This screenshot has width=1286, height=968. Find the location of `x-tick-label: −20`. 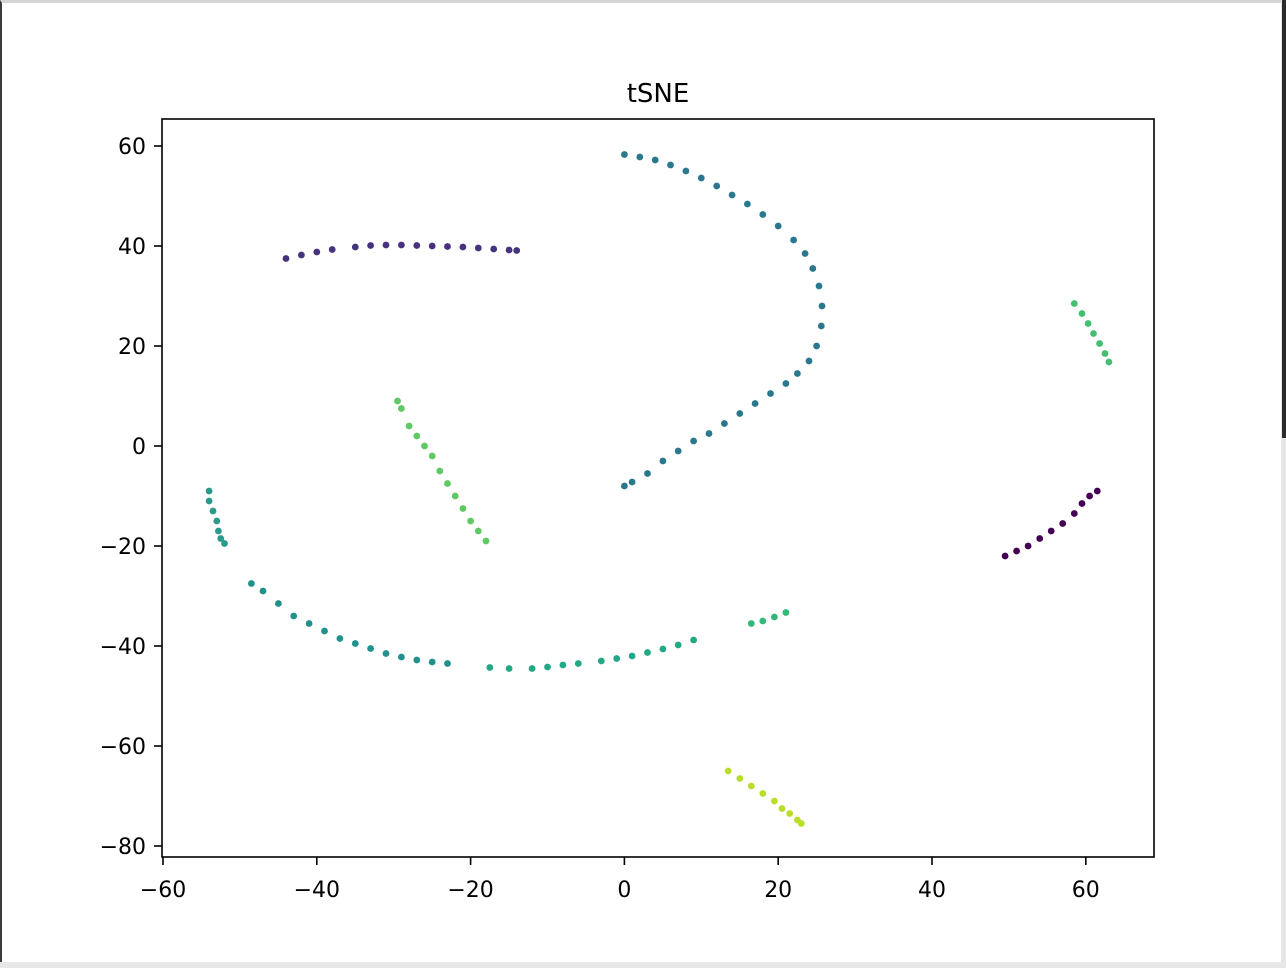

x-tick-label: −20 is located at coordinates (470, 890).